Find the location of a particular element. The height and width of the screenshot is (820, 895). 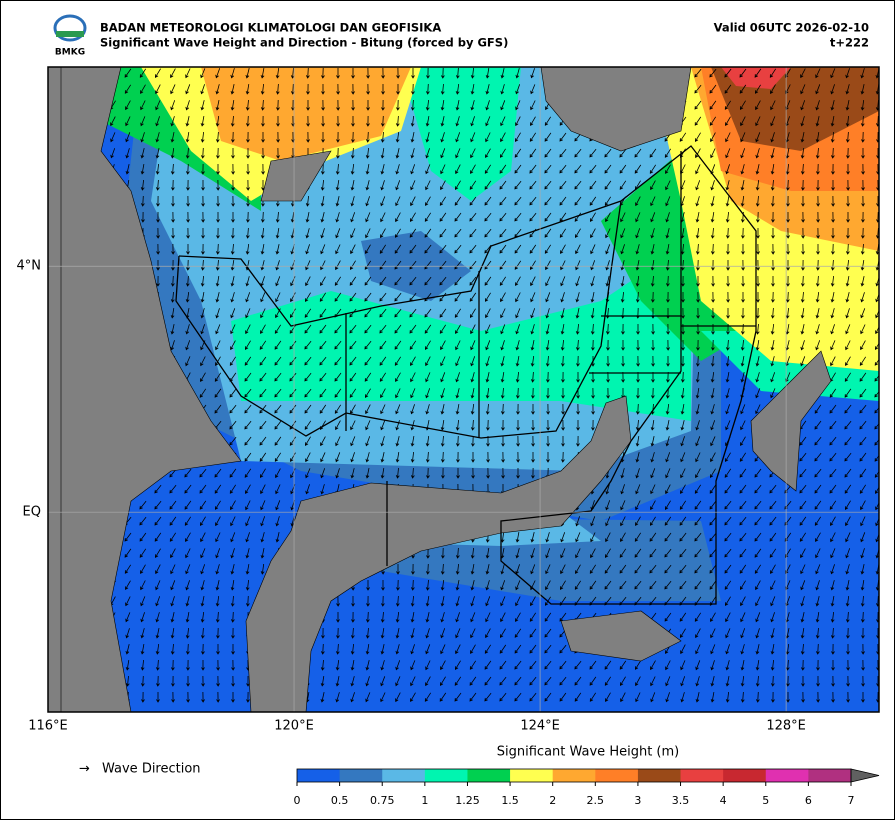

colorbar-title: Significant Wave Height (m) is located at coordinates (588, 752).